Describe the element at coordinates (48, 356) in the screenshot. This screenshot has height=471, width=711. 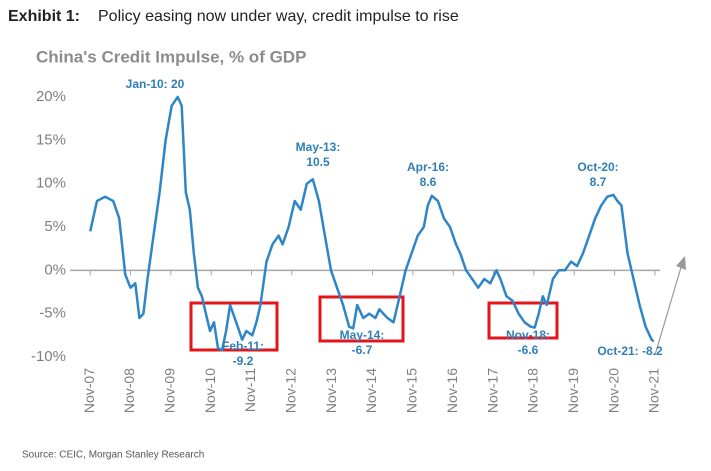
I see `y-tick-label: -10%` at that location.